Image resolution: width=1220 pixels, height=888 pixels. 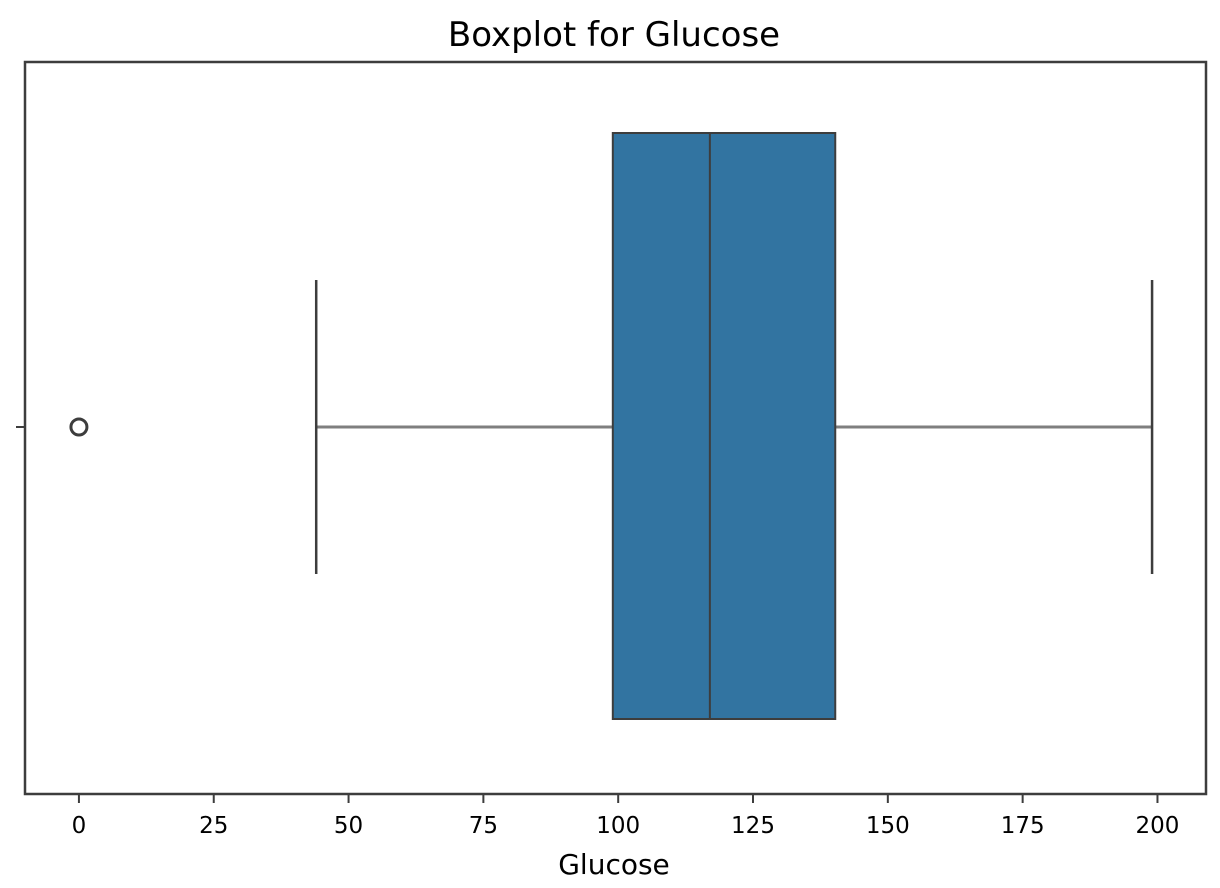 I want to click on x-axis-label: Glucose, so click(x=614, y=864).